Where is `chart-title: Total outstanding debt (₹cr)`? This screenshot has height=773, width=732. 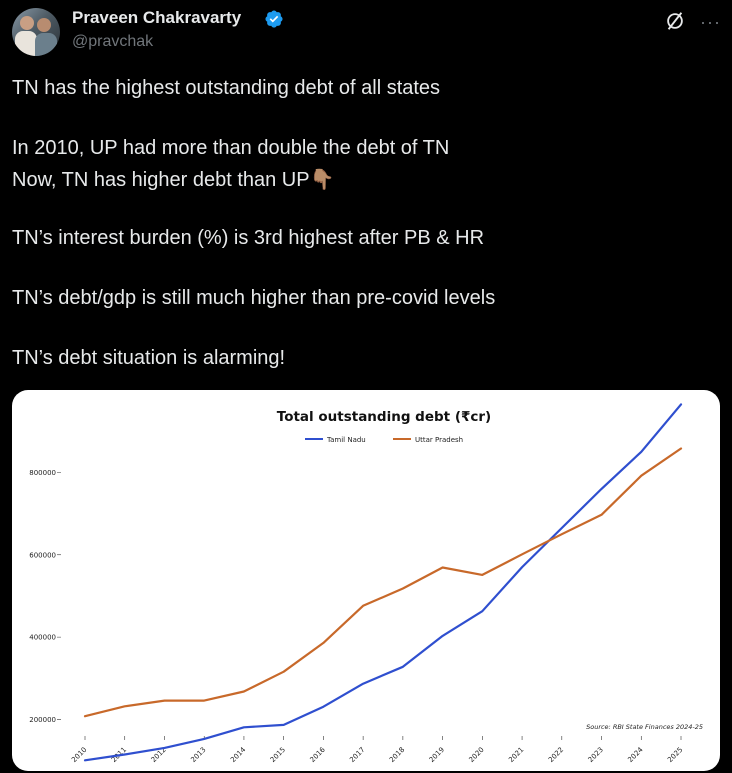 chart-title: Total outstanding debt (₹cr) is located at coordinates (384, 417).